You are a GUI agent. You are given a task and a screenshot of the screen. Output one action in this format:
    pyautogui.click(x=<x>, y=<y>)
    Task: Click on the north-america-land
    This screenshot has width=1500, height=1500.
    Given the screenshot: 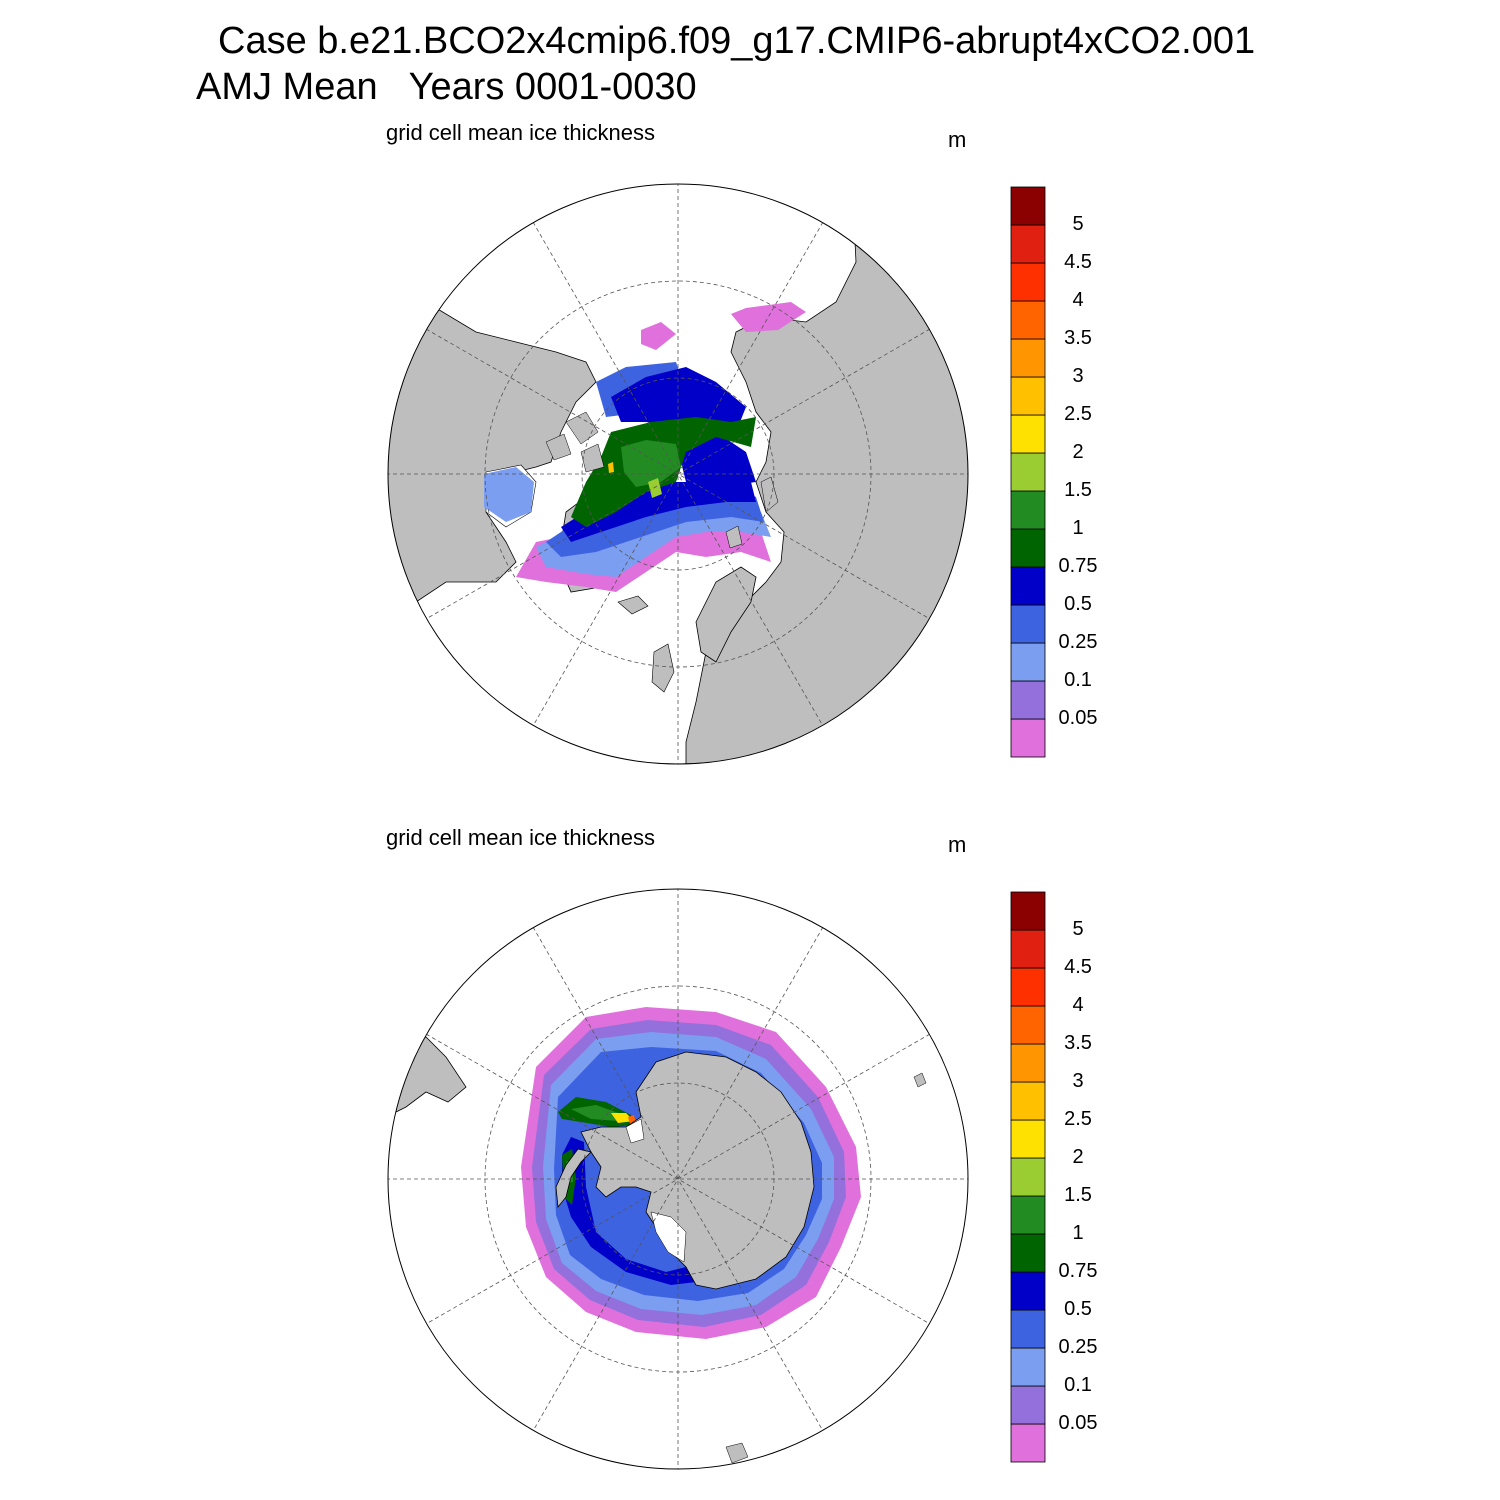 What is the action you would take?
    pyautogui.click(x=492, y=447)
    